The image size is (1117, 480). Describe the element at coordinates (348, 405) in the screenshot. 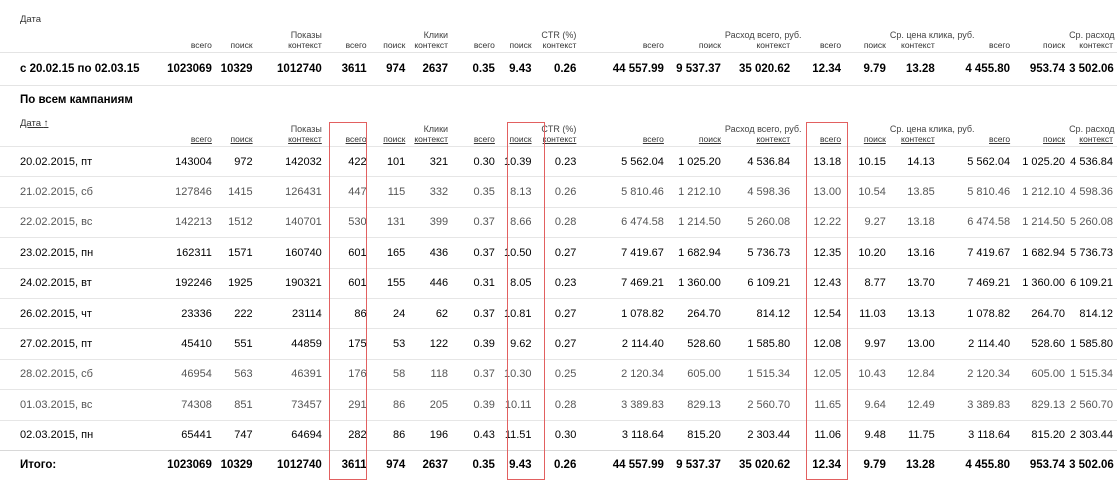

I see `cell-value: 291` at that location.